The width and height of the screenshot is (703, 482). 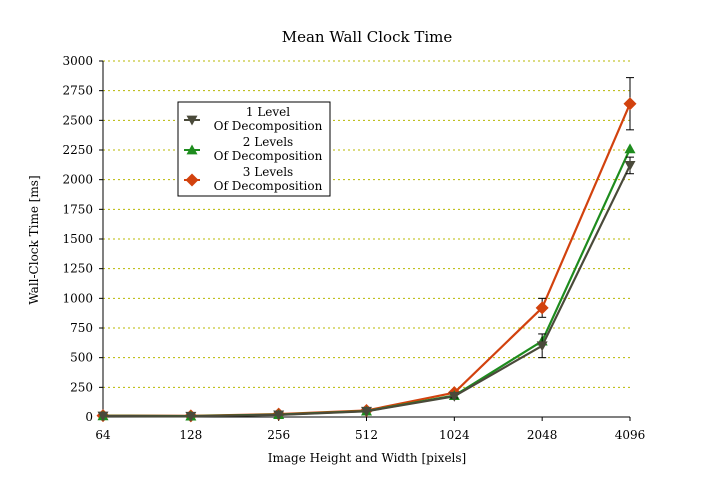 What do you see at coordinates (77, 61) in the screenshot?
I see `y-tick-label: 3000` at bounding box center [77, 61].